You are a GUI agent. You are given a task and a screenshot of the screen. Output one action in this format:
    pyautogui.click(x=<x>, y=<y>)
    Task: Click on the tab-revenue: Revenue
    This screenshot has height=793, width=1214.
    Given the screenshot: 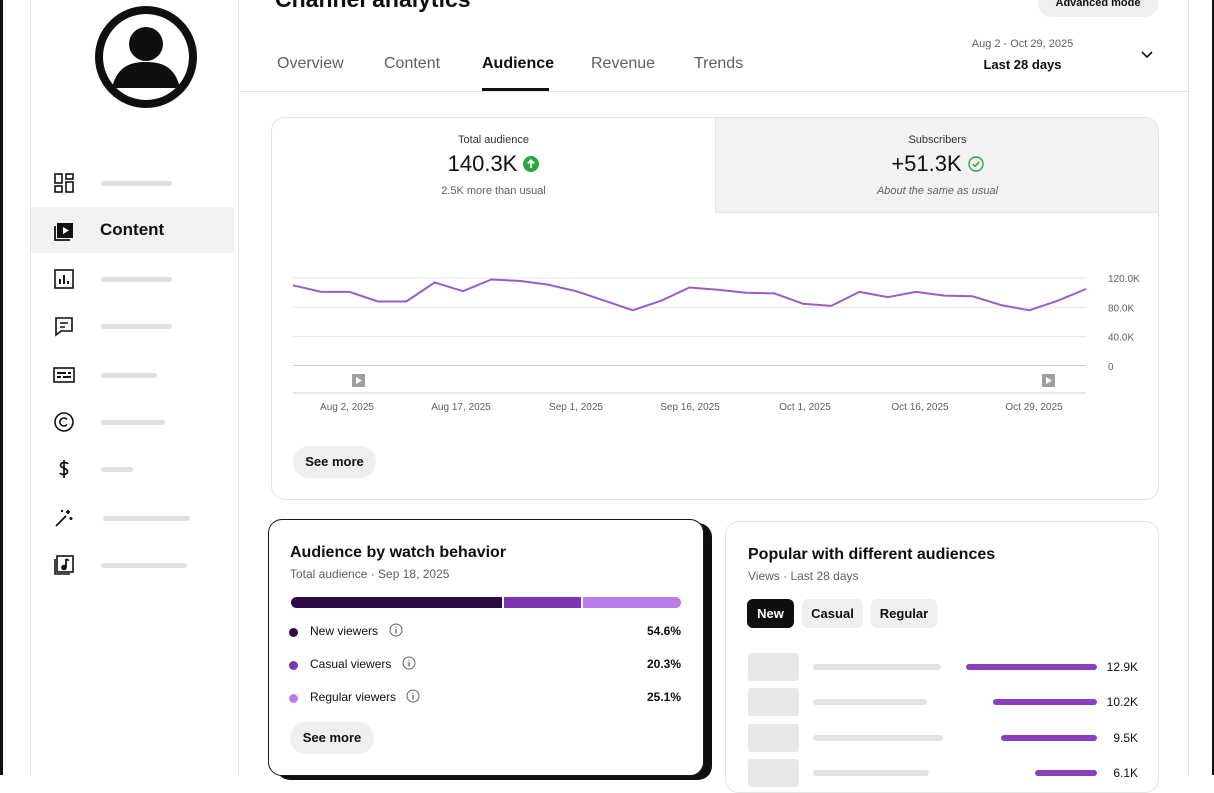 What is the action you would take?
    pyautogui.click(x=623, y=63)
    